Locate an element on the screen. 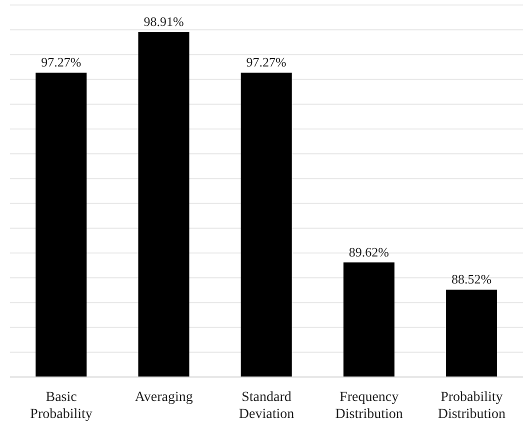 The height and width of the screenshot is (431, 523). data-label: 98.91% is located at coordinates (164, 22).